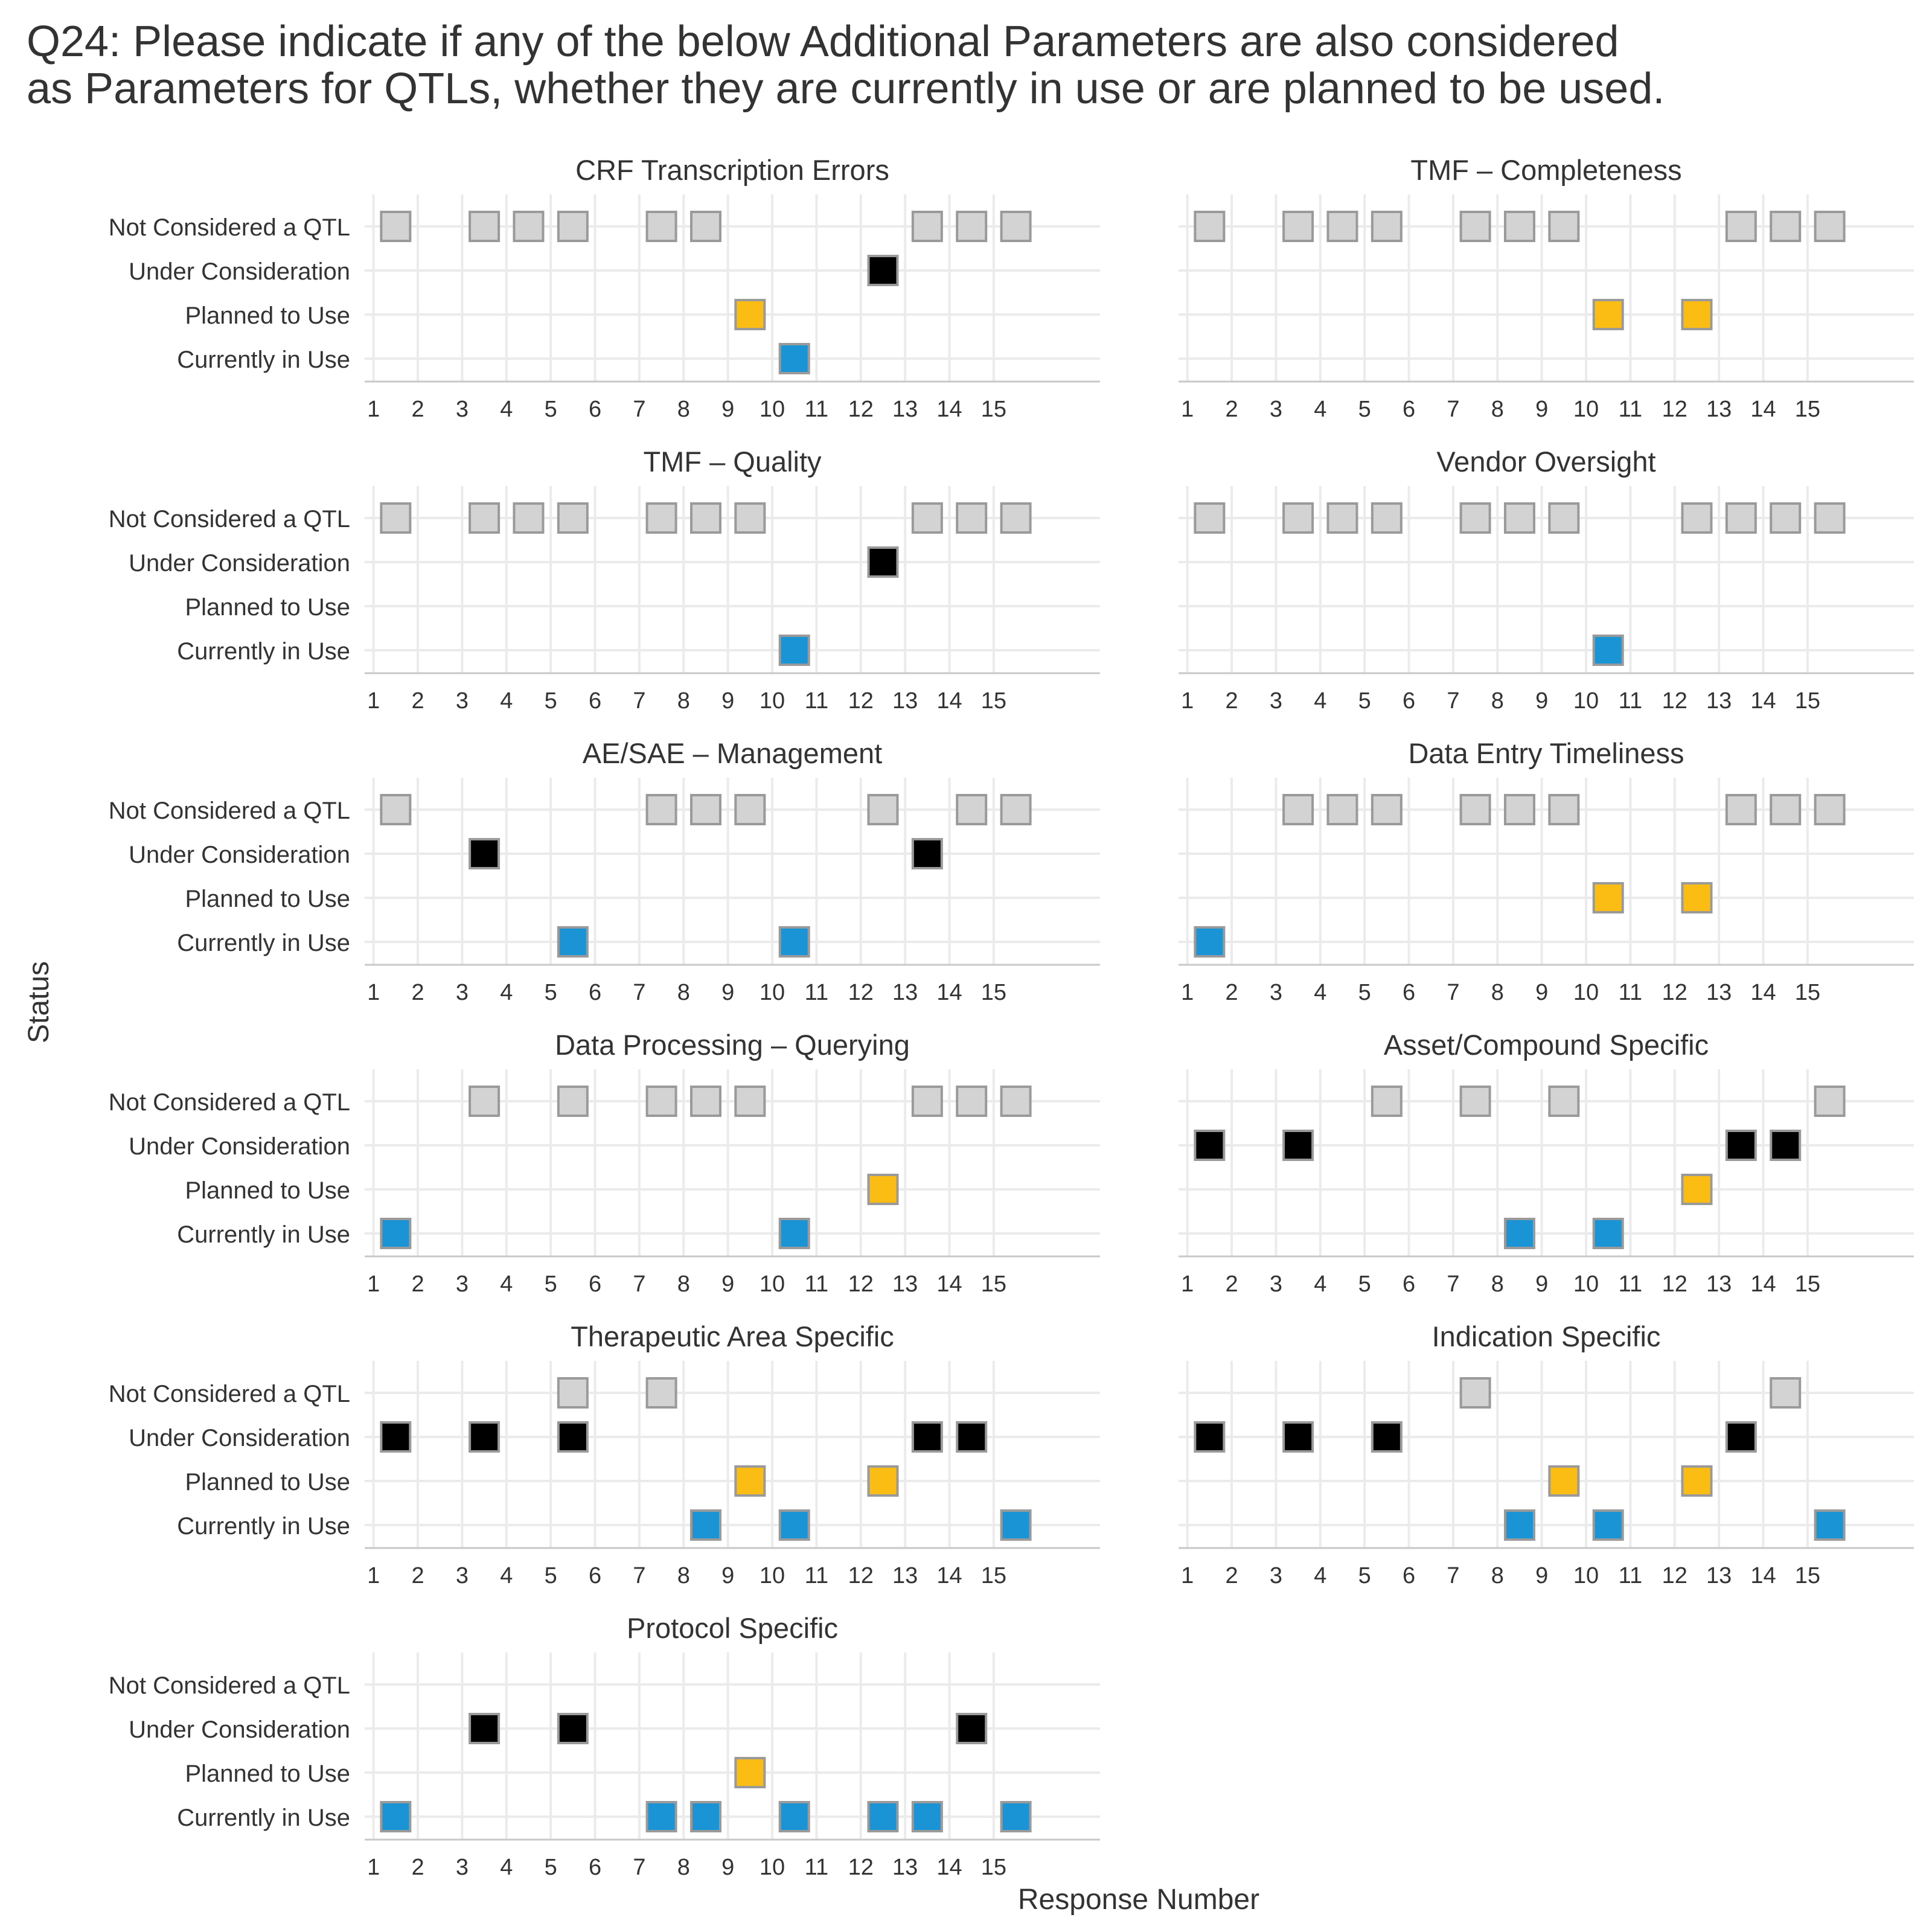 The image size is (1932, 1932). Describe the element at coordinates (733, 462) in the screenshot. I see `facet-title: TMF – Quality` at that location.